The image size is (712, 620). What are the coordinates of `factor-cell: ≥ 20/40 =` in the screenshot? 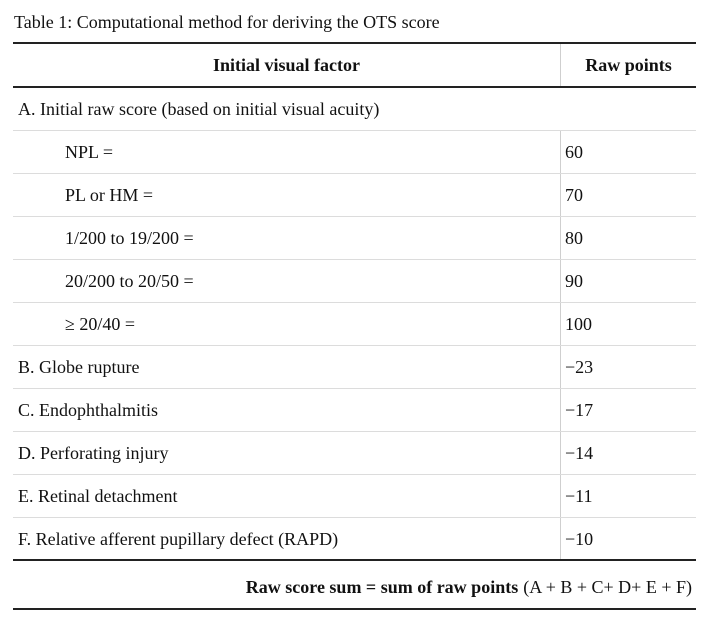 It's located at (287, 324).